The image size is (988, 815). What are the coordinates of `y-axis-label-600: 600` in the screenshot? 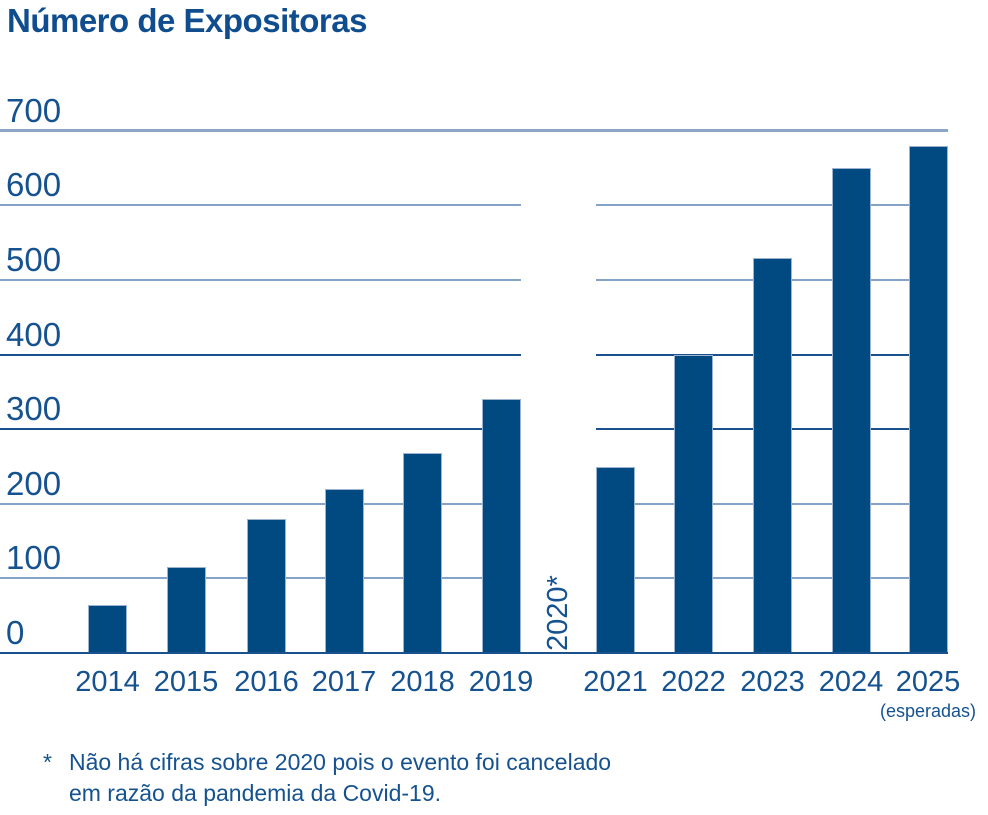 It's located at (34, 185).